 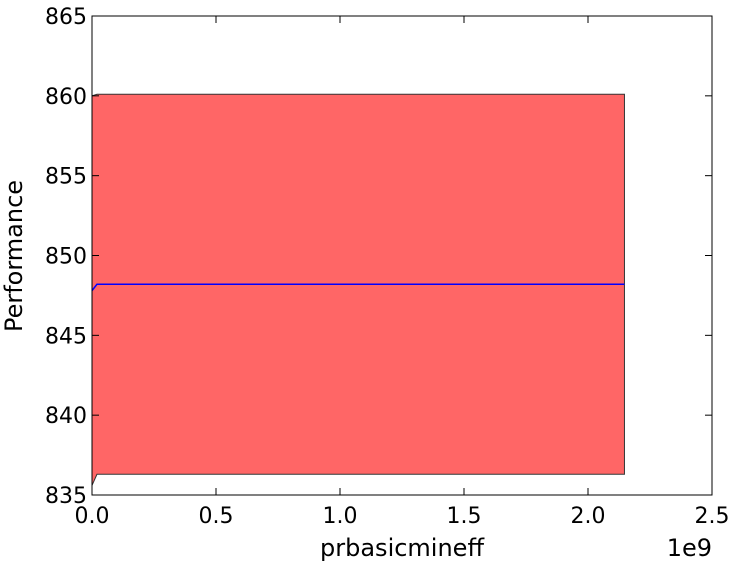 What do you see at coordinates (66, 17) in the screenshot?
I see `y-tick-label: 865` at bounding box center [66, 17].